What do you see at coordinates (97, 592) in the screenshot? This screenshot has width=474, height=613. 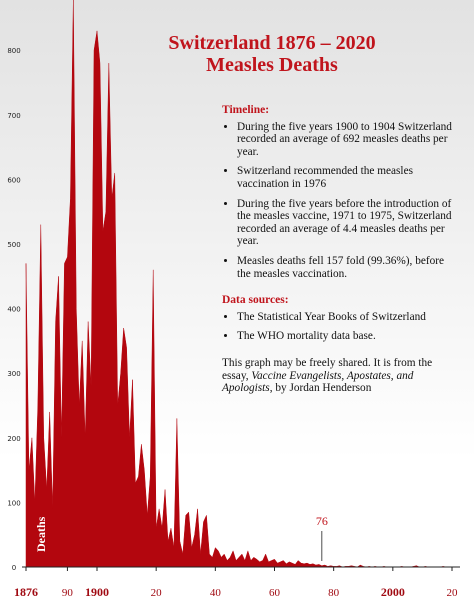 I see `x-tick-label: 1900` at bounding box center [97, 592].